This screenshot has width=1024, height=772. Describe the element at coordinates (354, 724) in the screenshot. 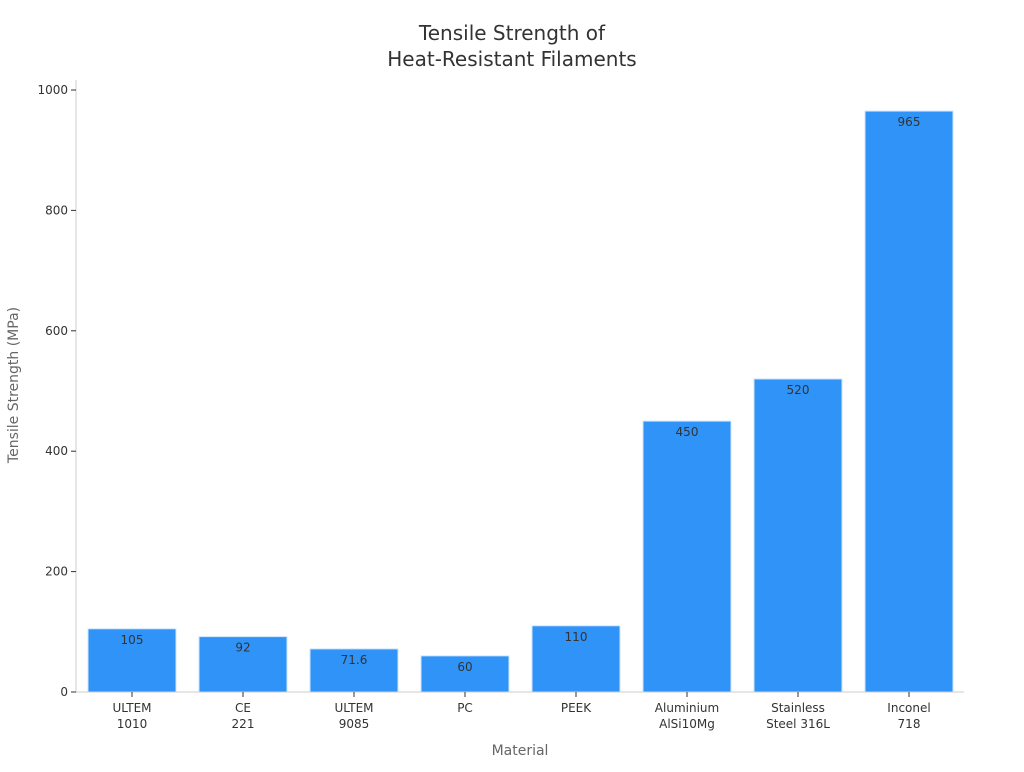

I see `x-tick-label: 9085` at that location.